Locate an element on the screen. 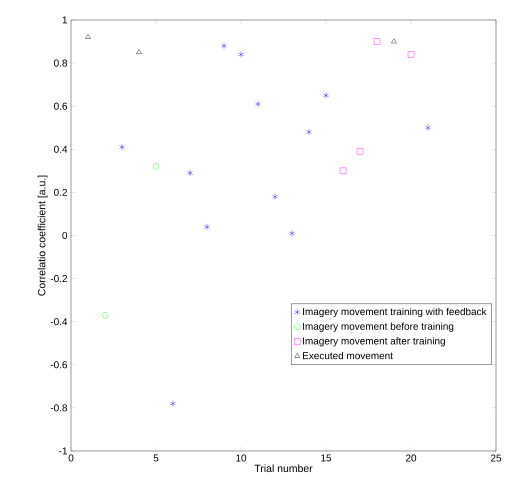 Image resolution: width=508 pixels, height=492 pixels. legend-label: Executed movement is located at coordinates (347, 356).